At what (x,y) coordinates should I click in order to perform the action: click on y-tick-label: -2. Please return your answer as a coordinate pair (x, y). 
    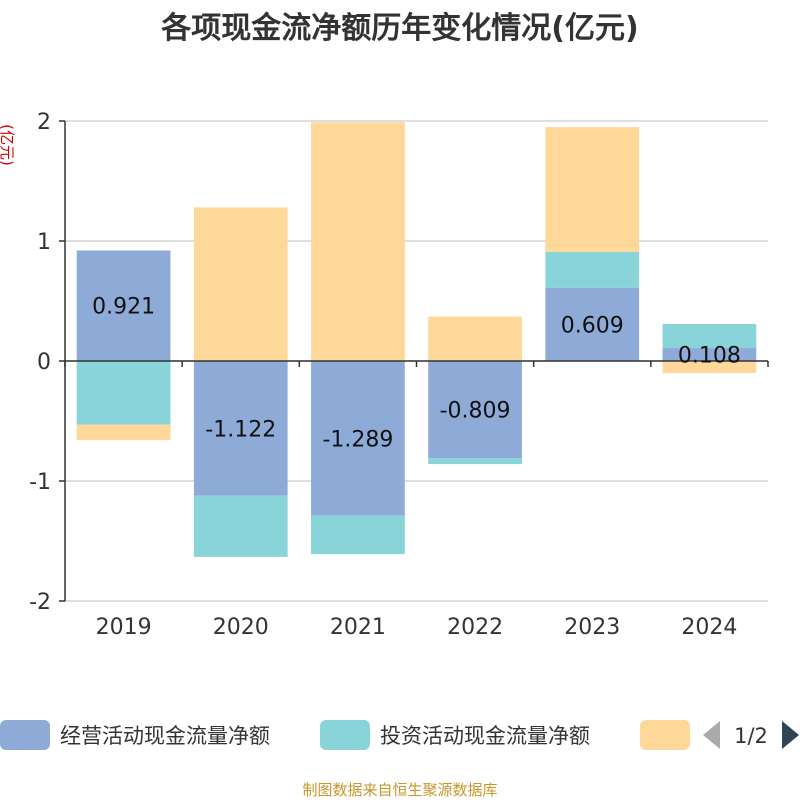
    Looking at the image, I should click on (40, 602).